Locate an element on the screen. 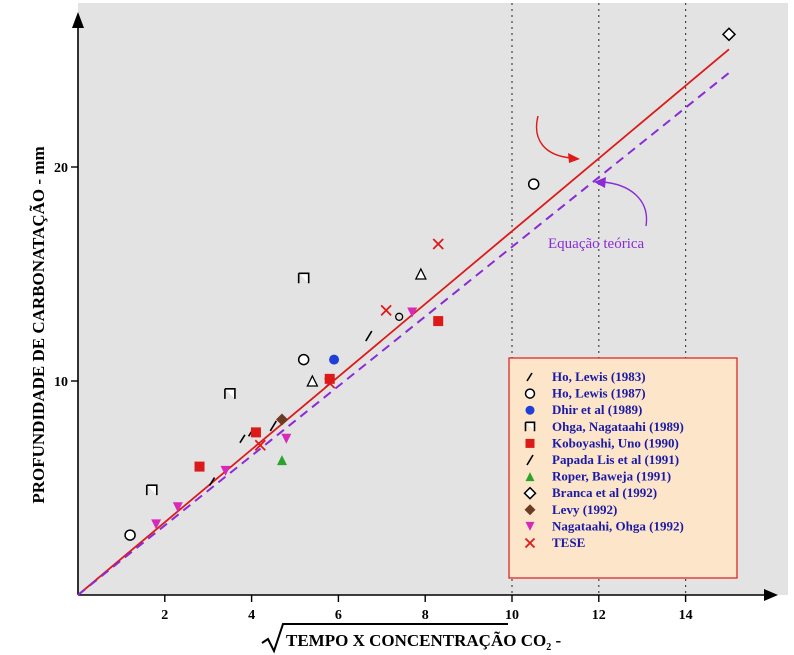 This screenshot has height=655, width=794. x-tick-labels: 2 4 6 8 10 12 14 is located at coordinates (427, 609).